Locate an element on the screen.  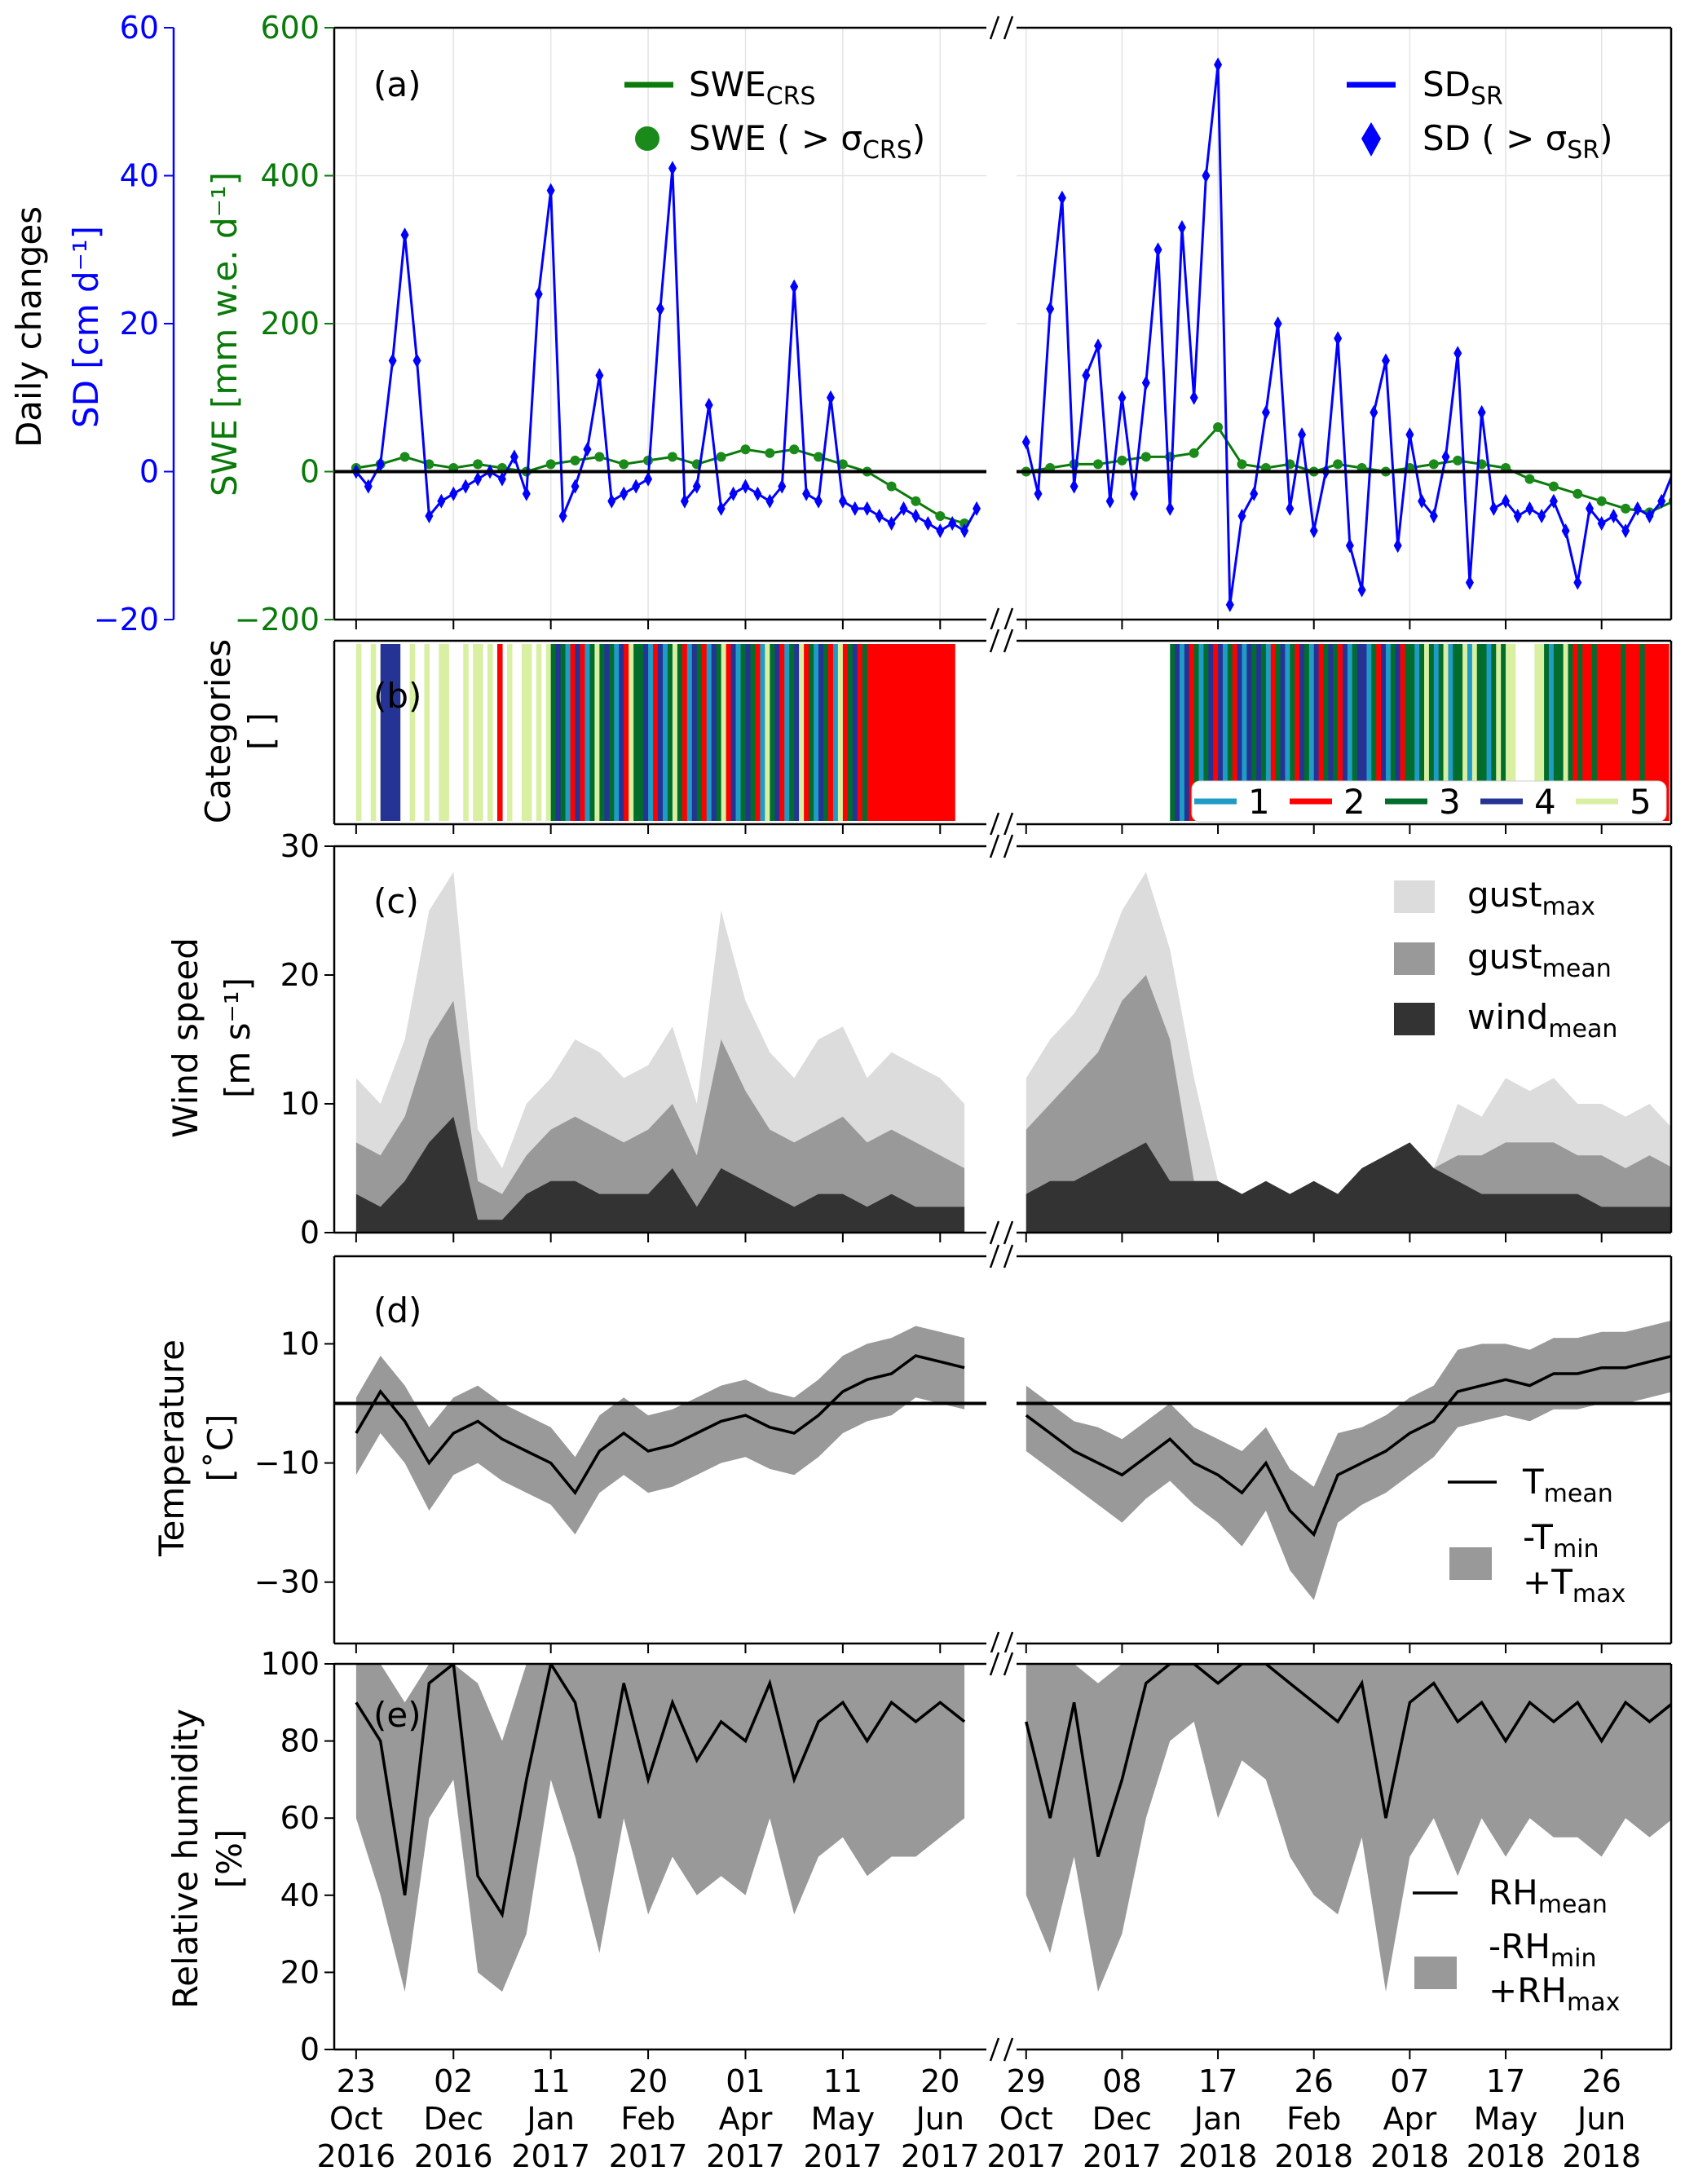
y-axis-unit-wind-speed: [m s⁻¹] is located at coordinates (238, 1038).